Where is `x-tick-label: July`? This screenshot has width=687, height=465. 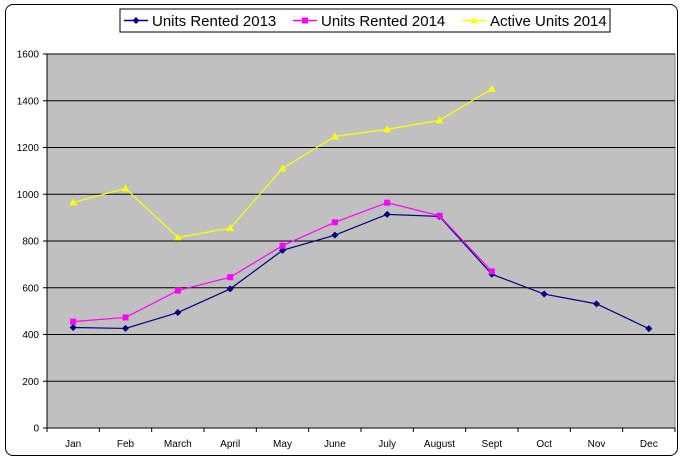 x-tick-label: July is located at coordinates (387, 444).